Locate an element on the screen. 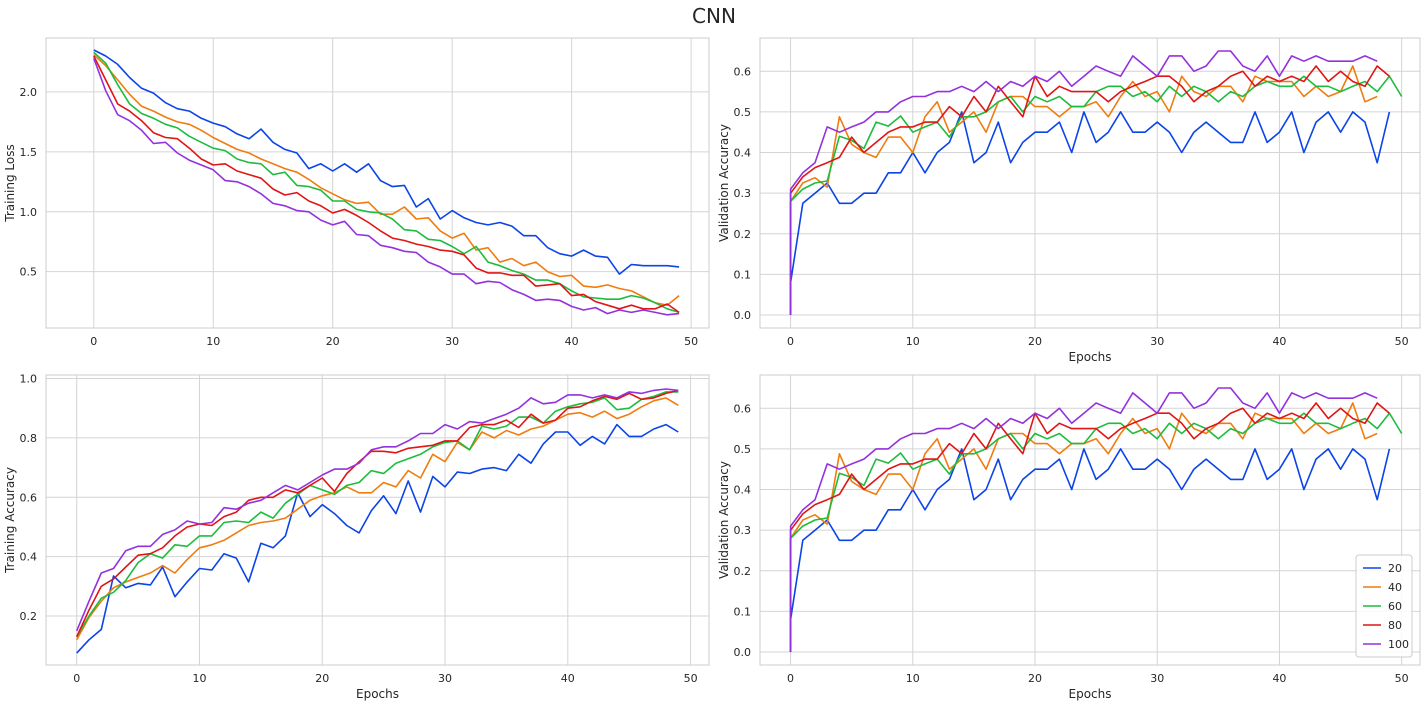 Image resolution: width=1428 pixels, height=707 pixels. legend-label-20: 20 is located at coordinates (1395, 568).